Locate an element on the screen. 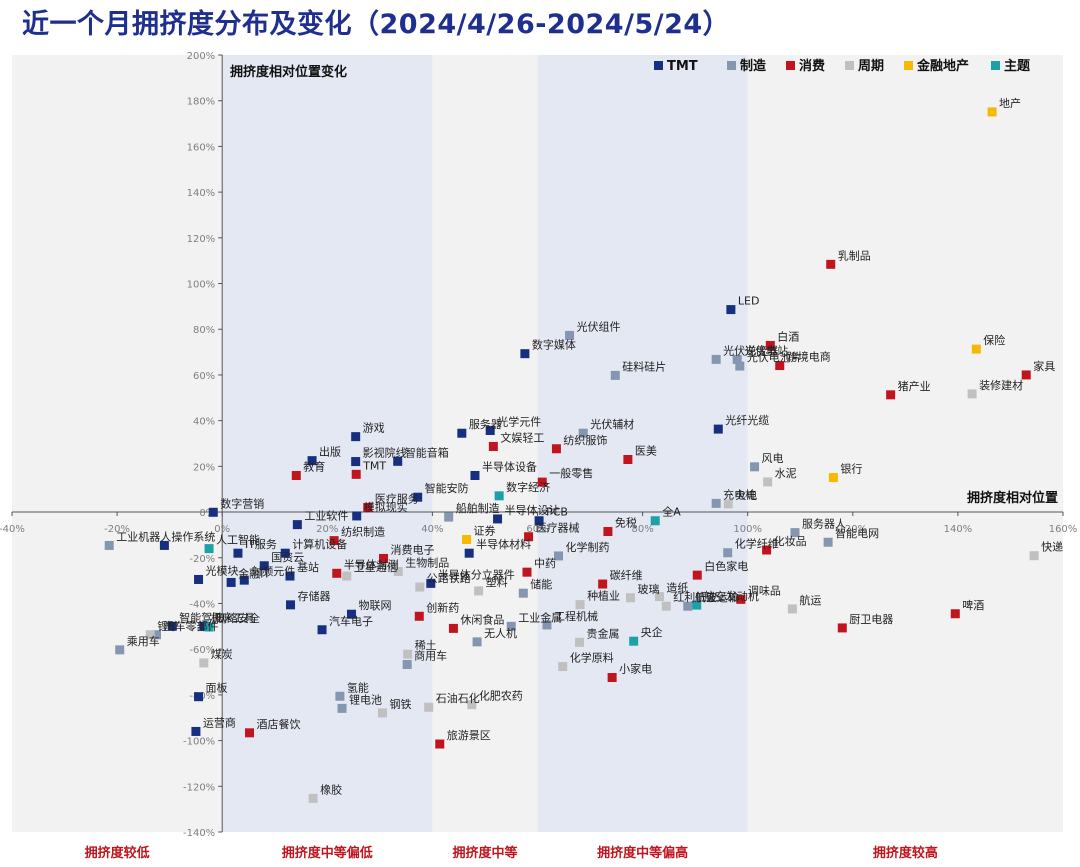 The width and height of the screenshot is (1080, 867). point-label: 数字媒体 is located at coordinates (554, 345).